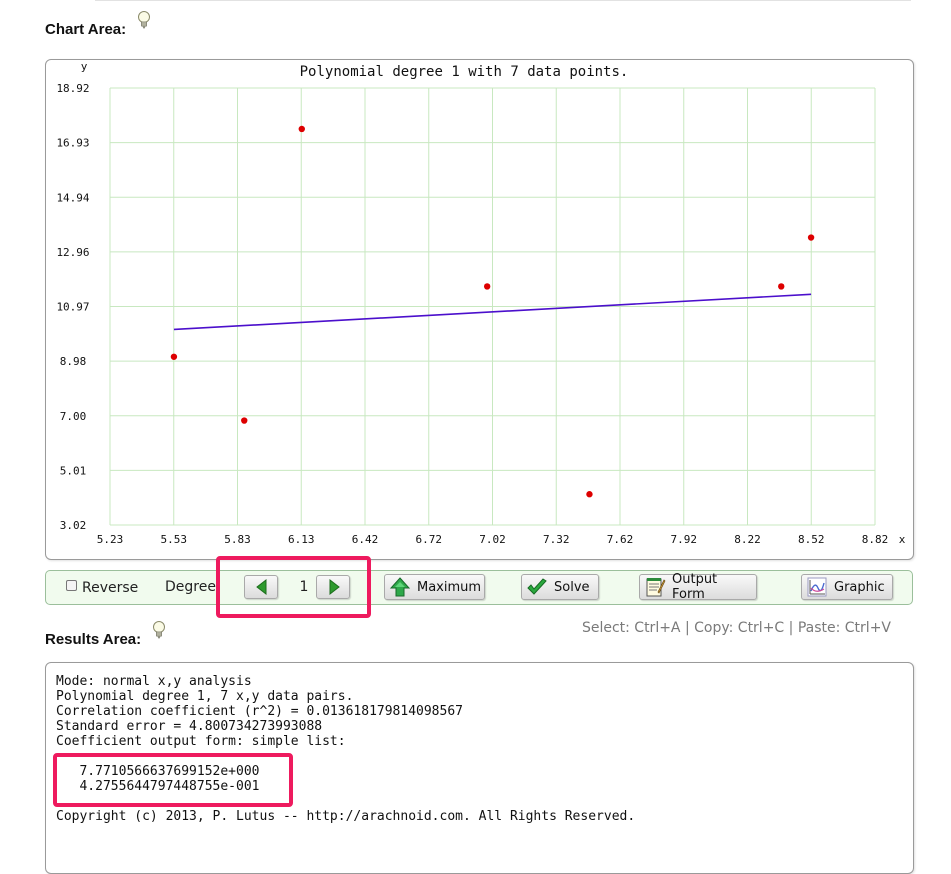  What do you see at coordinates (464, 72) in the screenshot?
I see `chart-title: Polynomial degree 1 with 7 data points.` at bounding box center [464, 72].